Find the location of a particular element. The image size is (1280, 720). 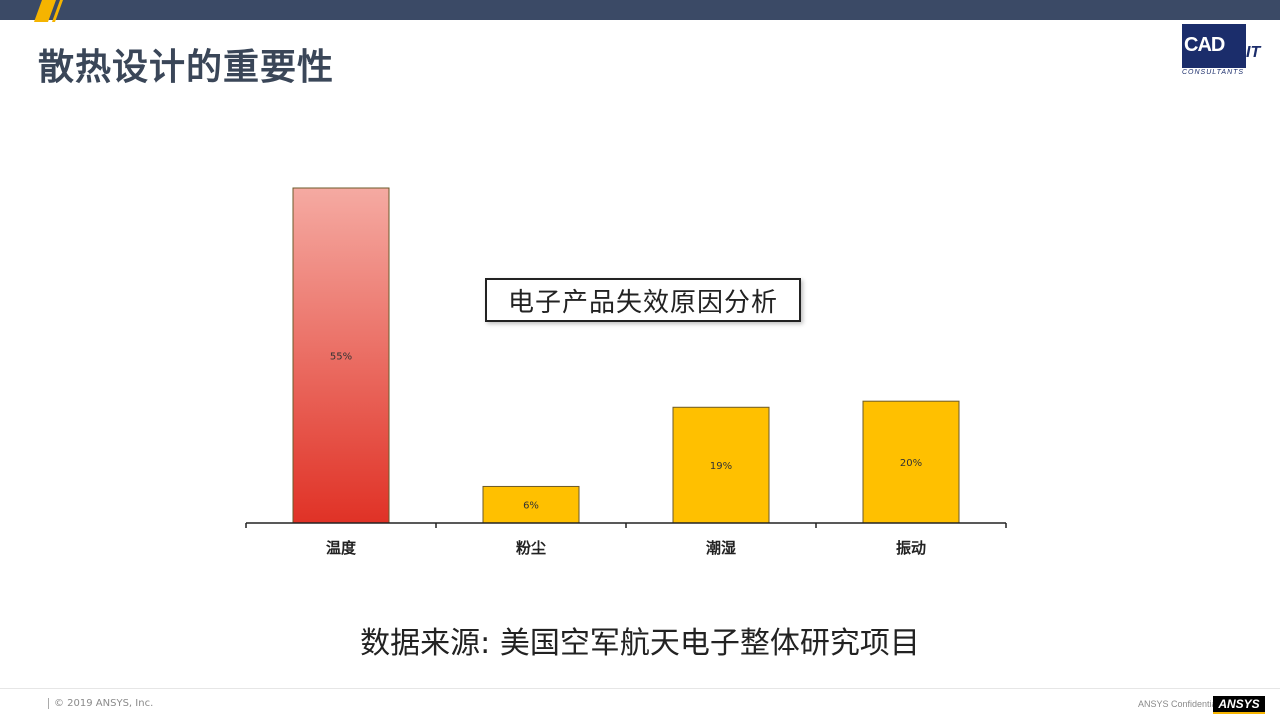

data-label-3: 20% is located at coordinates (911, 463).